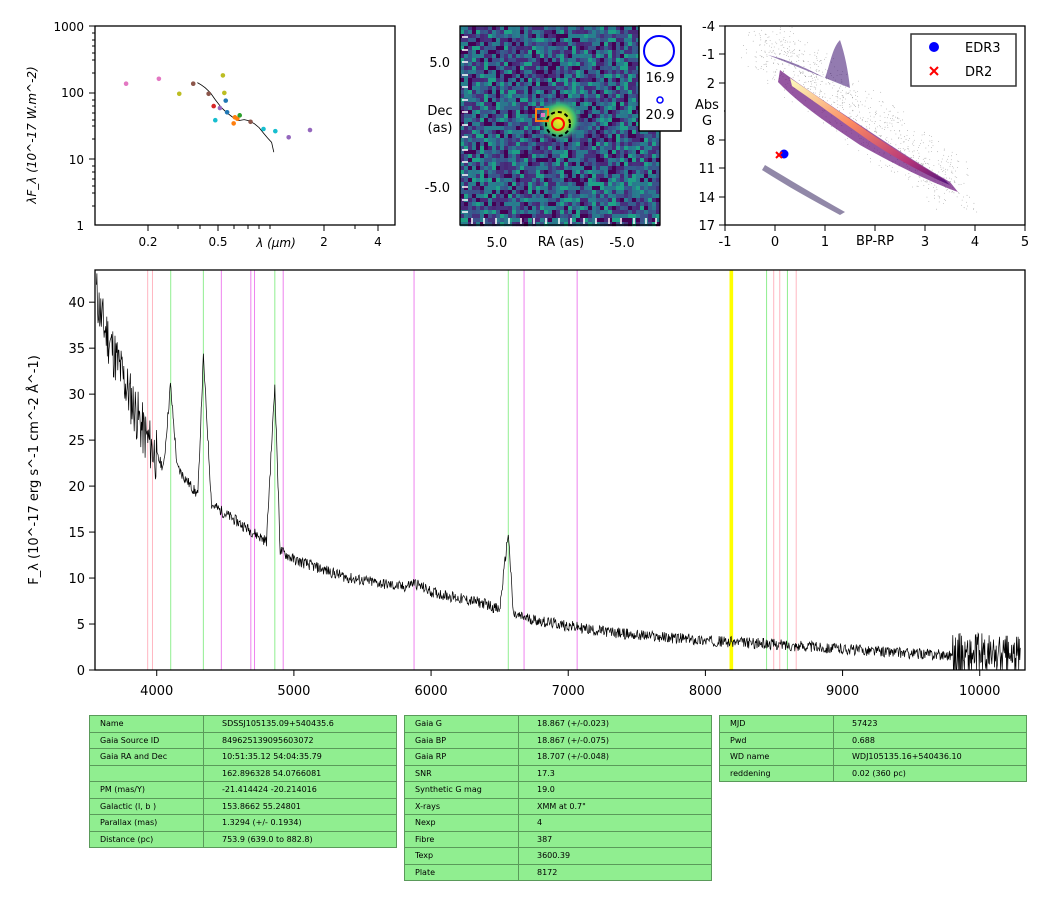 The image size is (1050, 902). I want to click on spectrum-xtick-label: 5000, so click(293, 691).